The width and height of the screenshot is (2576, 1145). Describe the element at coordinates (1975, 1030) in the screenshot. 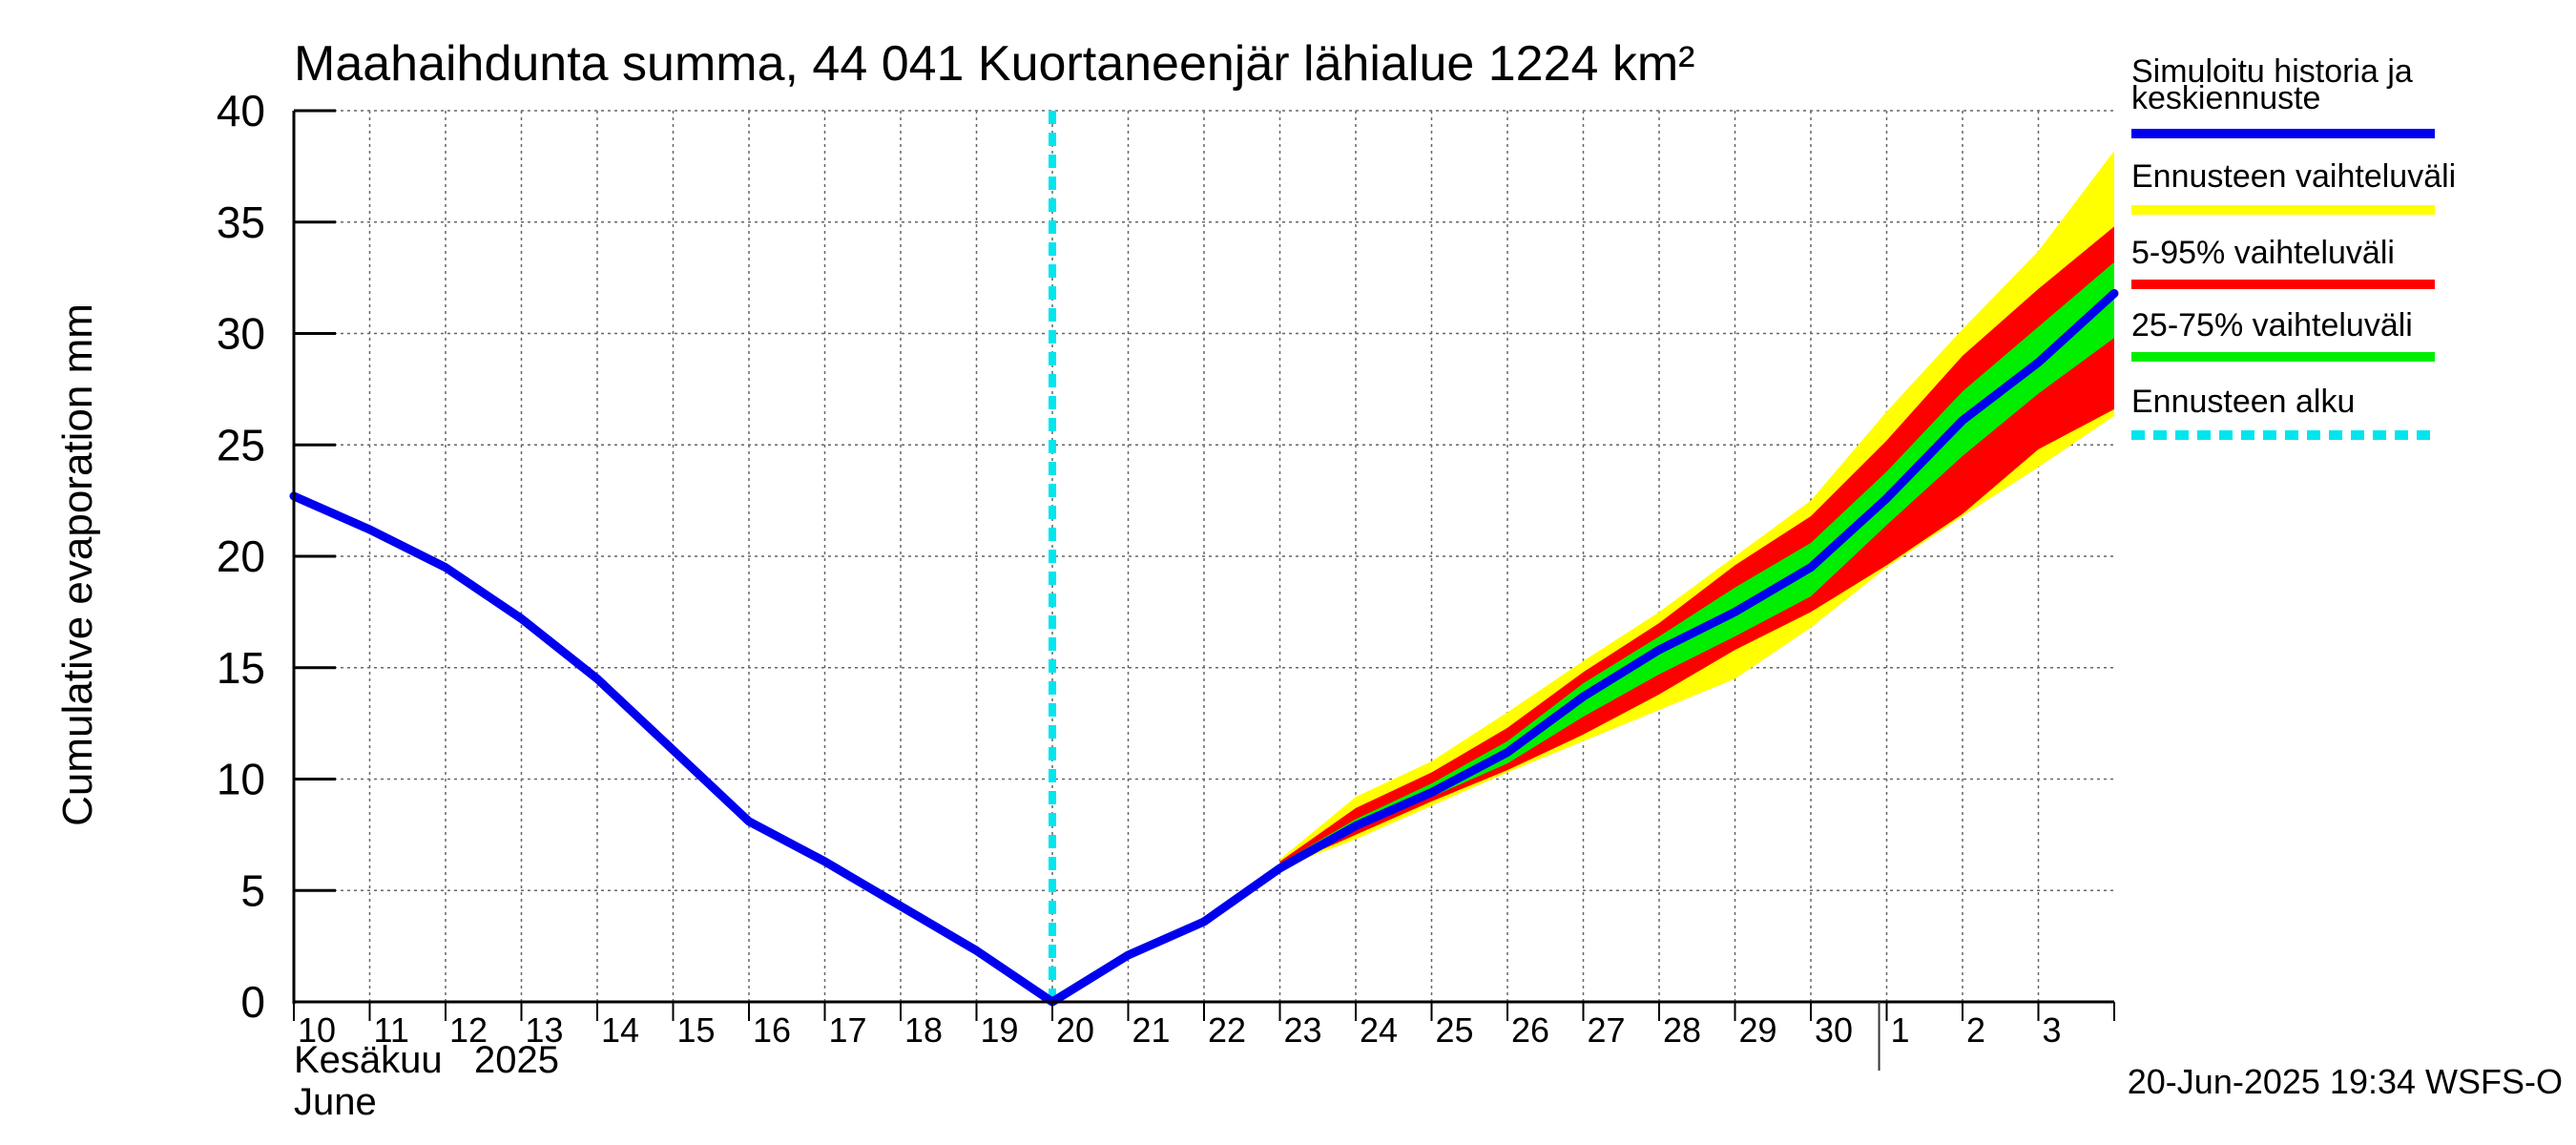

I see `x-tick-label: 2` at that location.